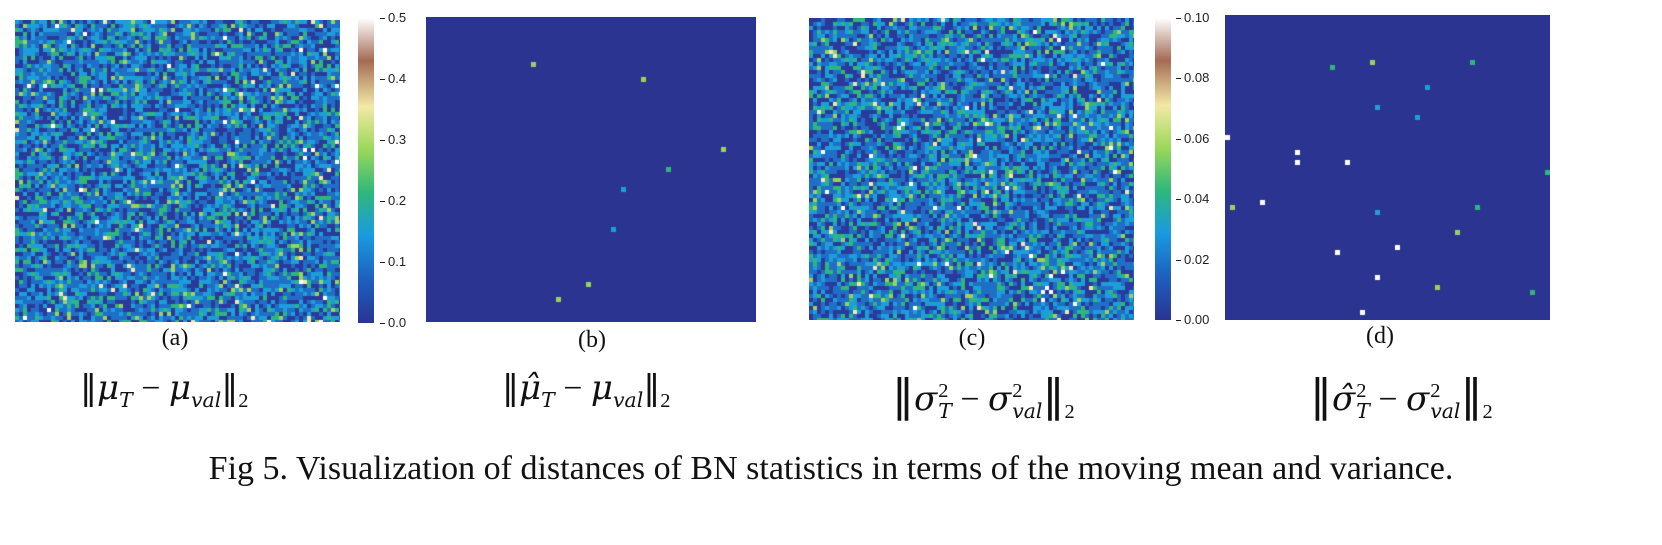  Describe the element at coordinates (393, 78) in the screenshot. I see `colorbar-tick: 0.4` at that location.